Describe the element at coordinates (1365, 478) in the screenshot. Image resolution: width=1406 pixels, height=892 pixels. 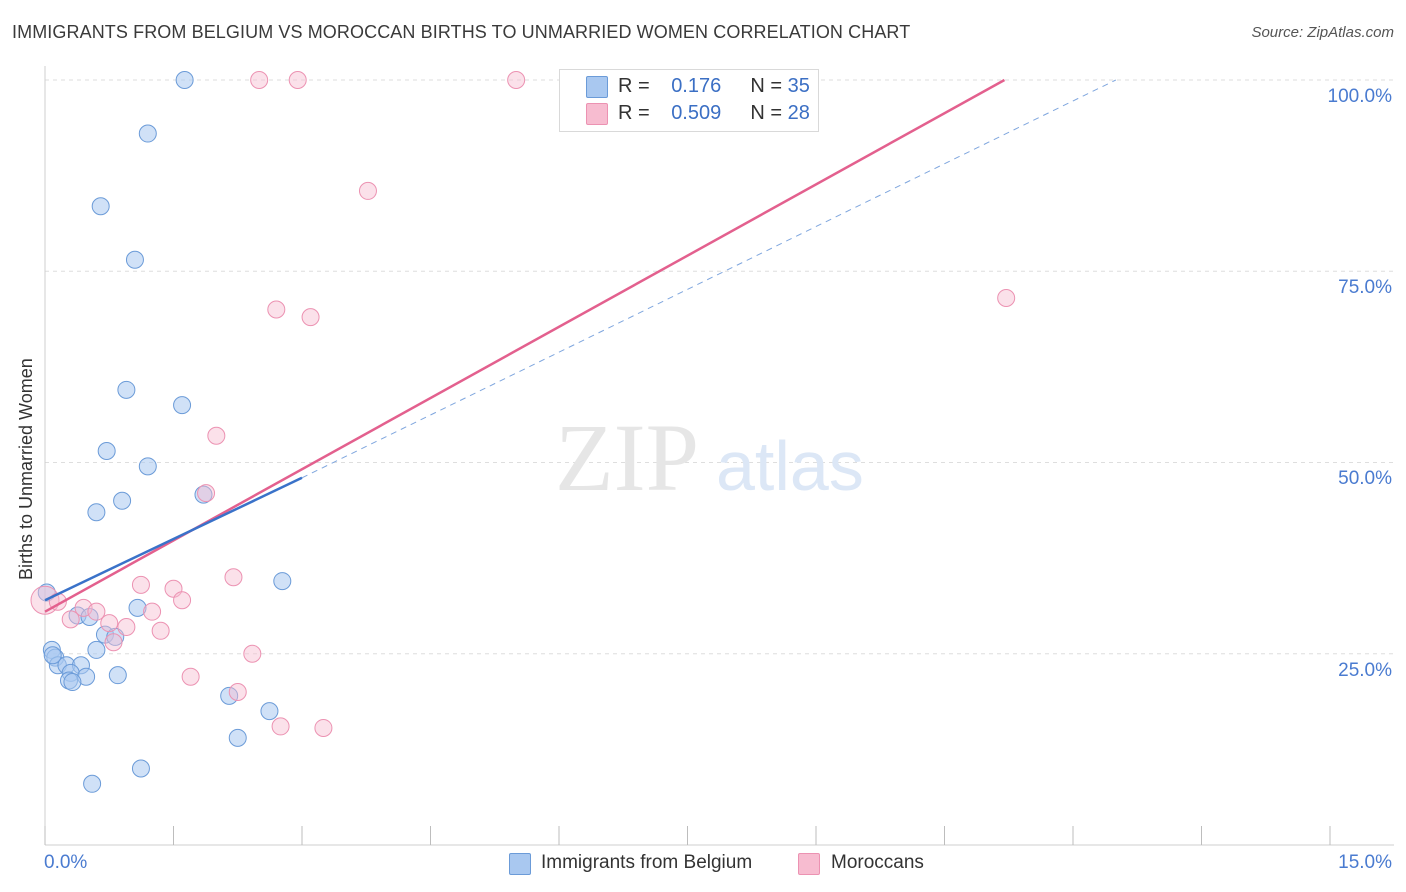
I see `y-tick-50: 50.0%` at that location.